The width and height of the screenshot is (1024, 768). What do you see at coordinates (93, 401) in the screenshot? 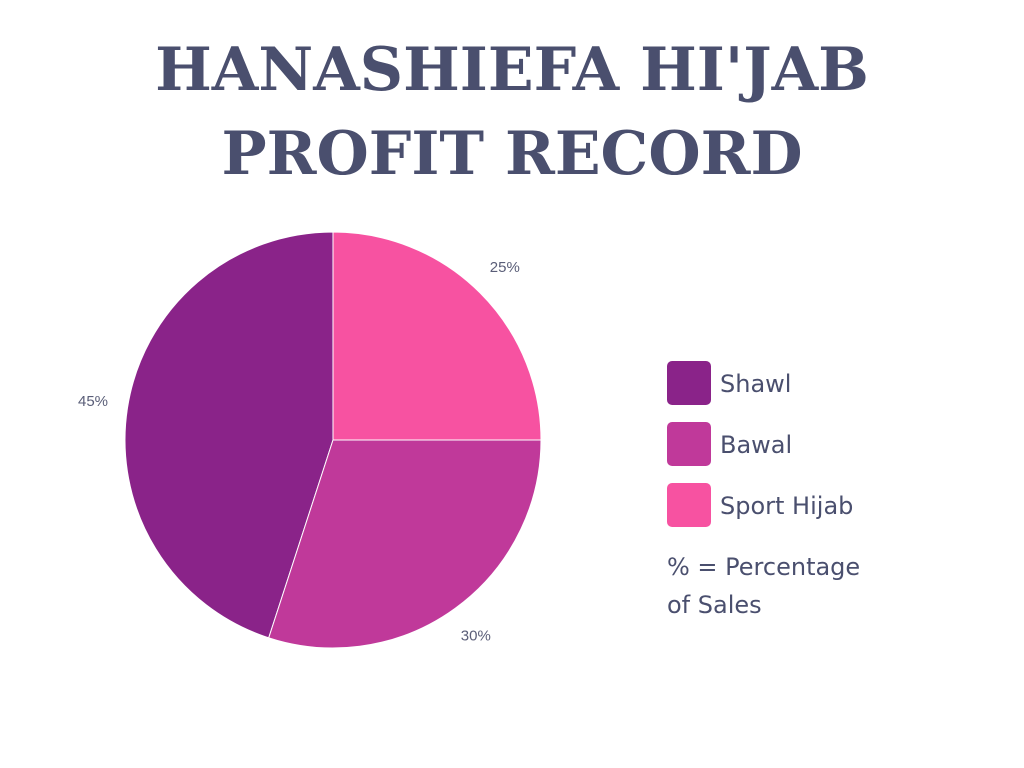
I see `data-label-shawl: 45%` at bounding box center [93, 401].